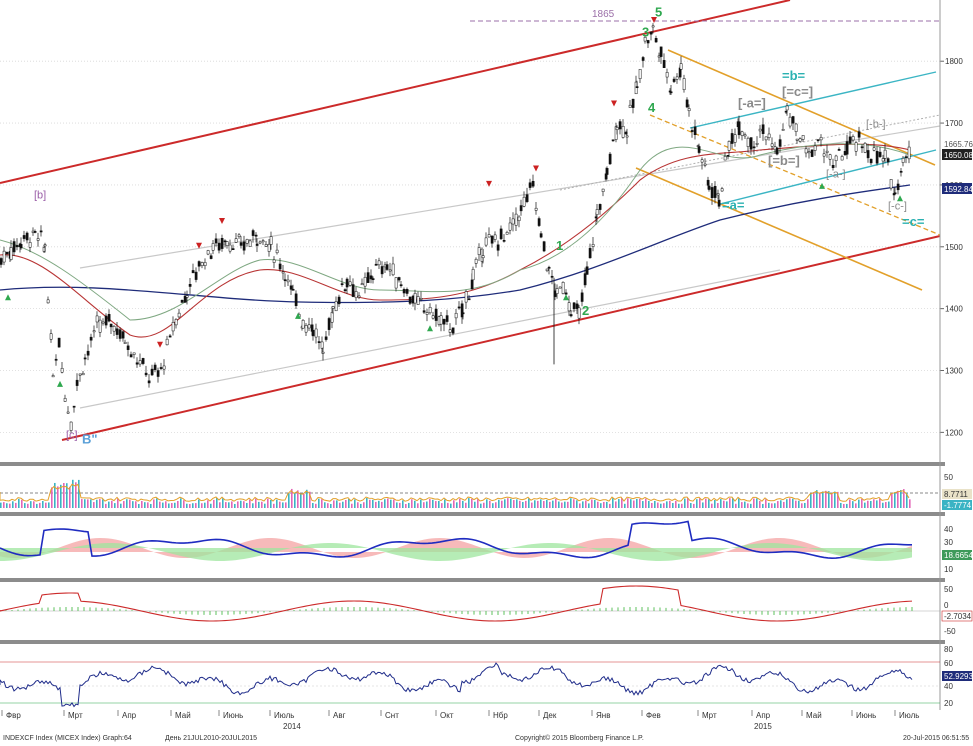 The width and height of the screenshot is (973, 746). I want to click on panel2-green-area, so click(456, 552).